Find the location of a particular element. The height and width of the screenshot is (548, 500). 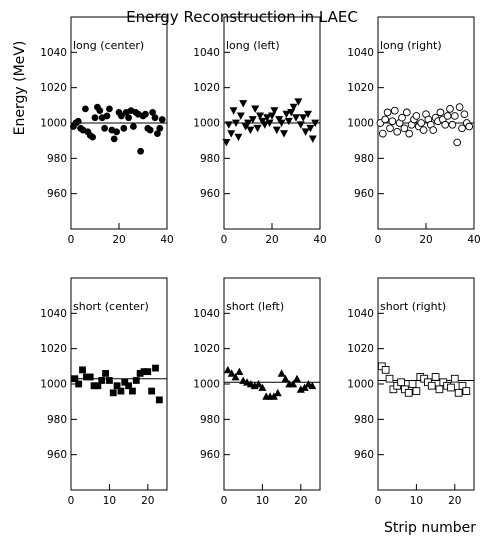

panel-2: 960 980 1000 1020 1040 0 20 40 long (left) is located at coordinates (260, 131).